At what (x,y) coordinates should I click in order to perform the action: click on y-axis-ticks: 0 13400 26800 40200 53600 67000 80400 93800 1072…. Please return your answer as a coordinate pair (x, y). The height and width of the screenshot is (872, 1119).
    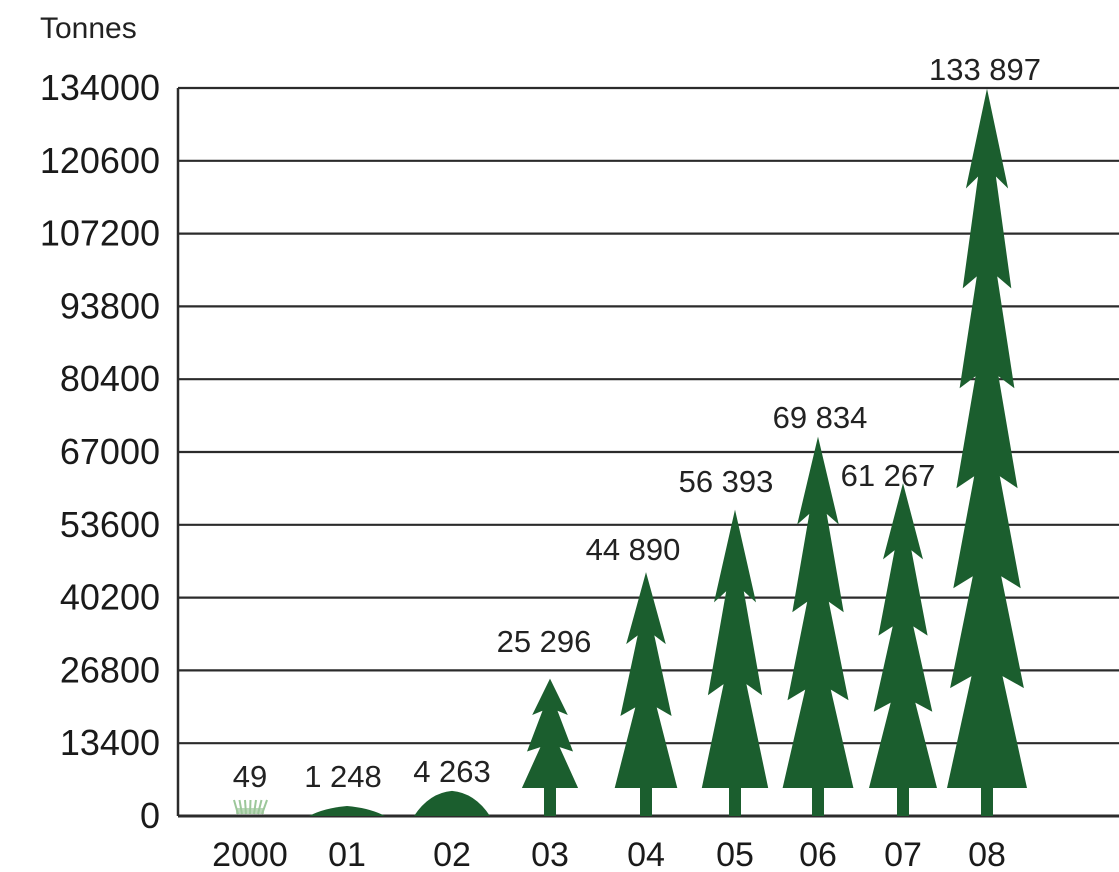
    Looking at the image, I should click on (100, 451).